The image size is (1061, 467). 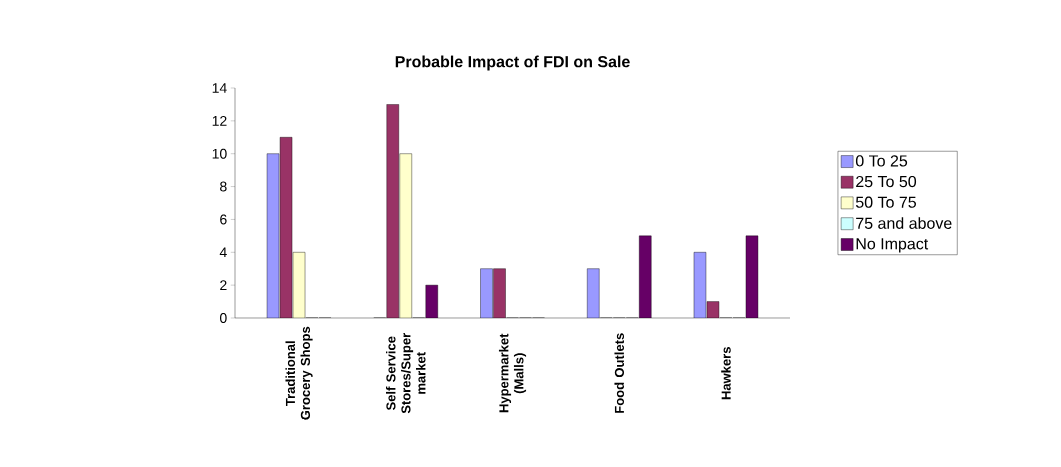 What do you see at coordinates (223, 285) in the screenshot?
I see `y-tick-label: 2` at bounding box center [223, 285].